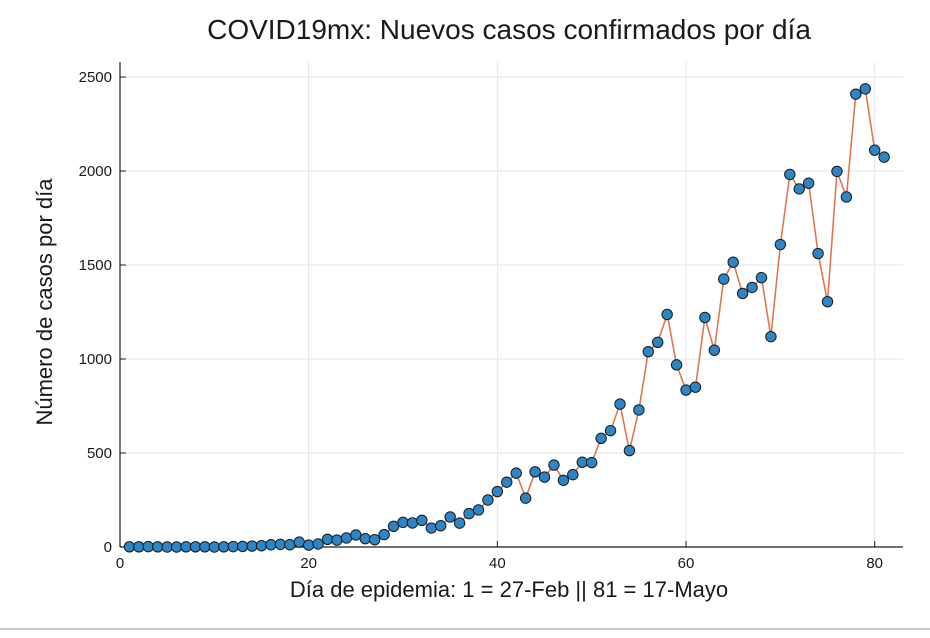 The image size is (930, 638). What do you see at coordinates (95, 77) in the screenshot?
I see `y-tick-label: 2500` at bounding box center [95, 77].